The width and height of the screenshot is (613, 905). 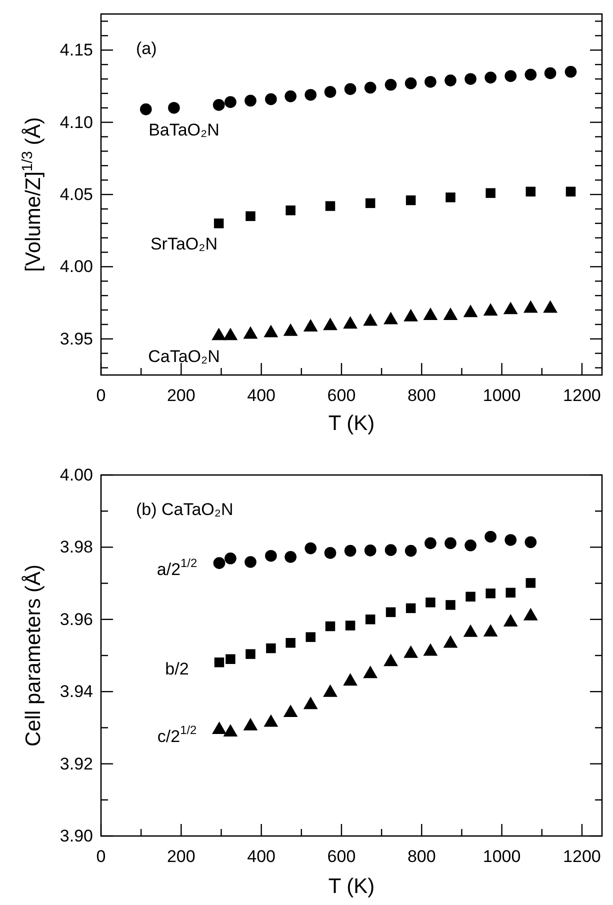 I want to click on y-tick-label: 3.96, so click(x=76, y=619).